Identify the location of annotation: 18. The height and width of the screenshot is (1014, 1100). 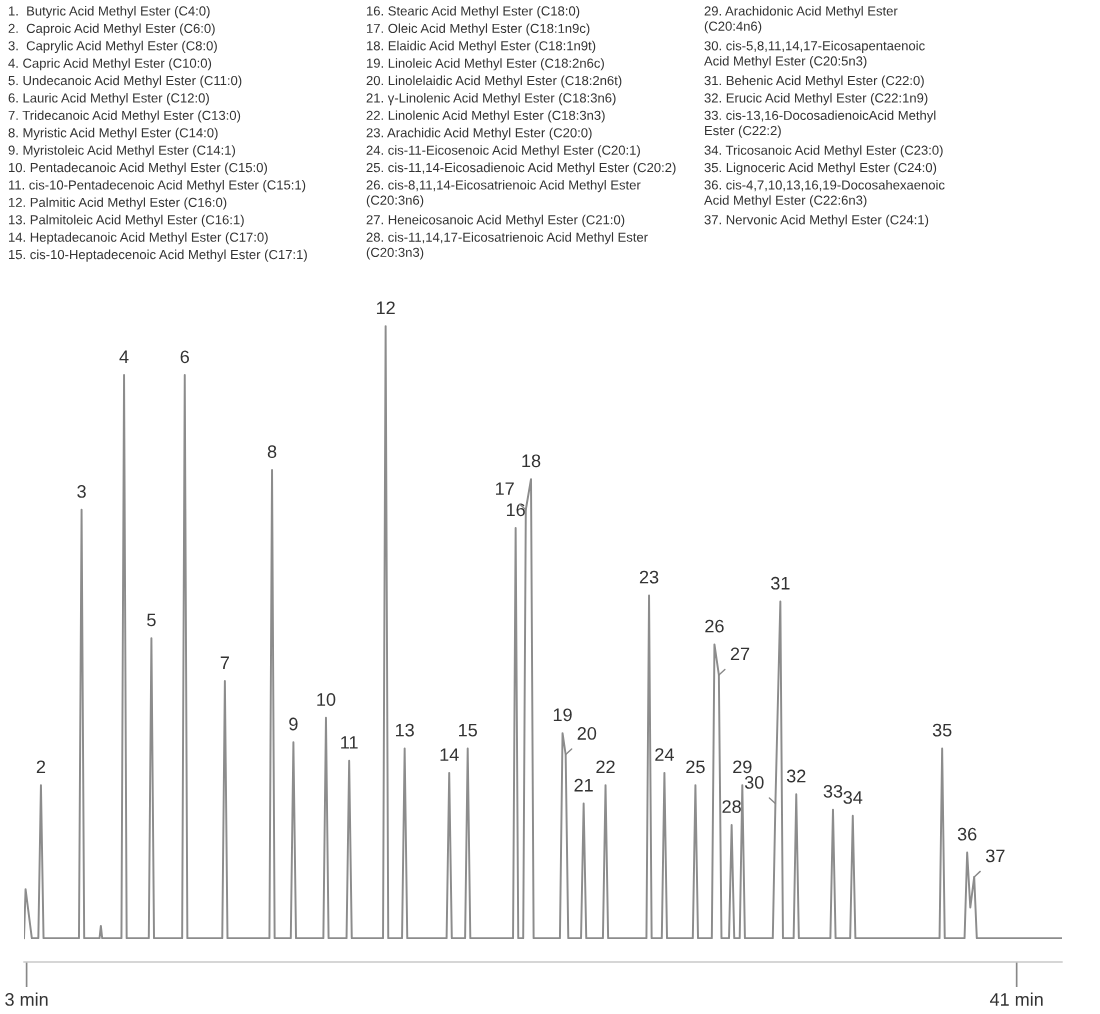
(531, 461).